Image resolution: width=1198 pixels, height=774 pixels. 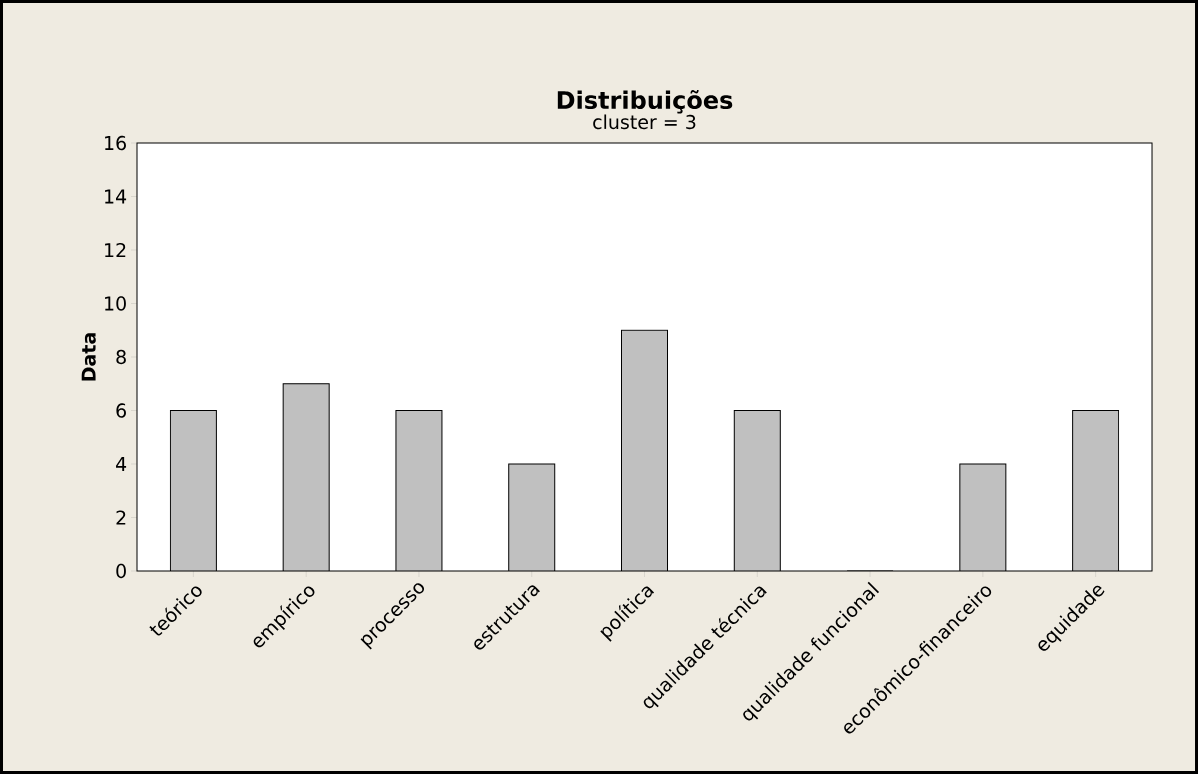 What do you see at coordinates (121, 410) in the screenshot?
I see `y-tick-label: 6` at bounding box center [121, 410].